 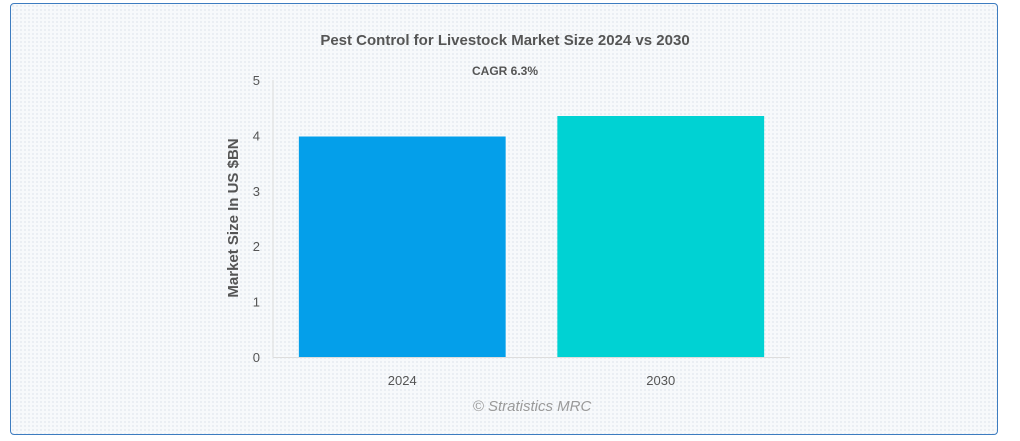 I want to click on bar-2024, so click(x=402, y=246).